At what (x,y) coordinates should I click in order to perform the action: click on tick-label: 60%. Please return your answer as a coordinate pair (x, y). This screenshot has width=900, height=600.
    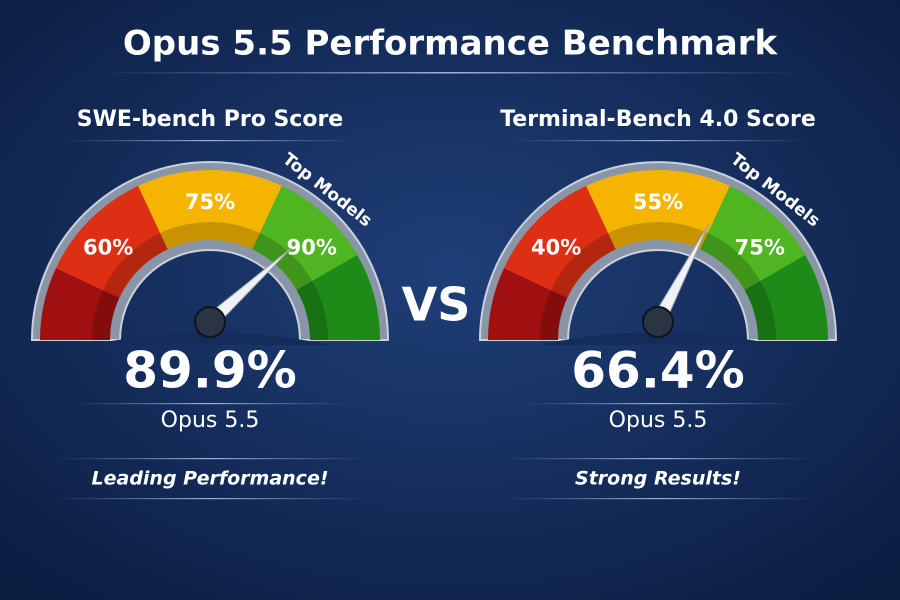
    Looking at the image, I should click on (108, 247).